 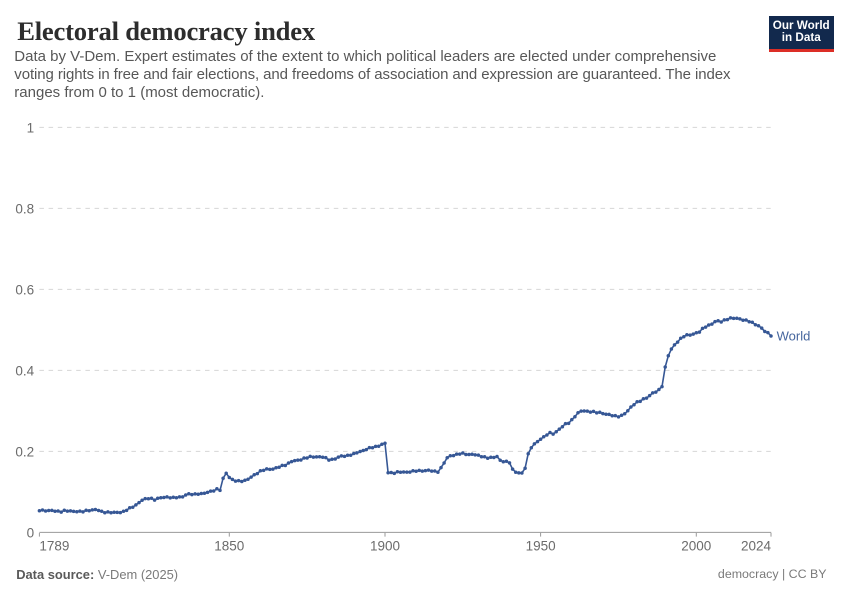 What do you see at coordinates (794, 335) in the screenshot?
I see `svg-text: World` at bounding box center [794, 335].